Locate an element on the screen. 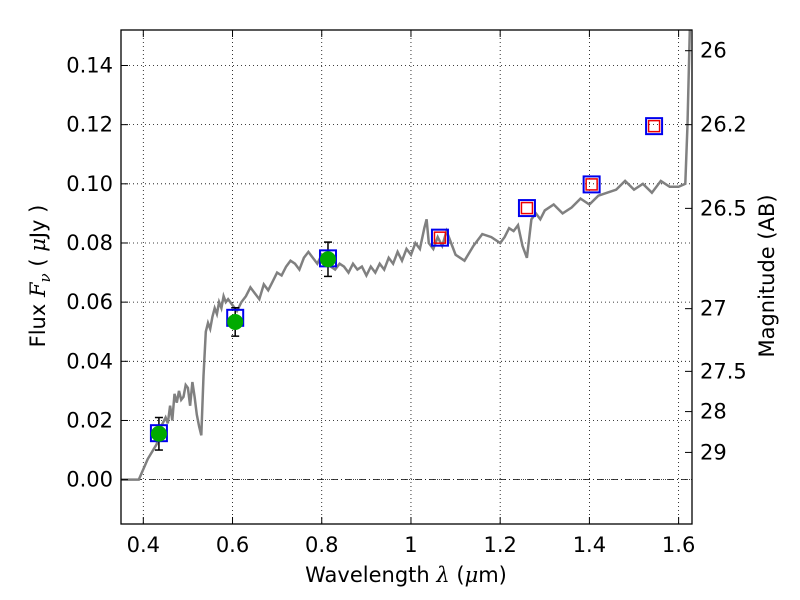 The width and height of the screenshot is (800, 600). y2-tick-label: 29 is located at coordinates (713, 452).